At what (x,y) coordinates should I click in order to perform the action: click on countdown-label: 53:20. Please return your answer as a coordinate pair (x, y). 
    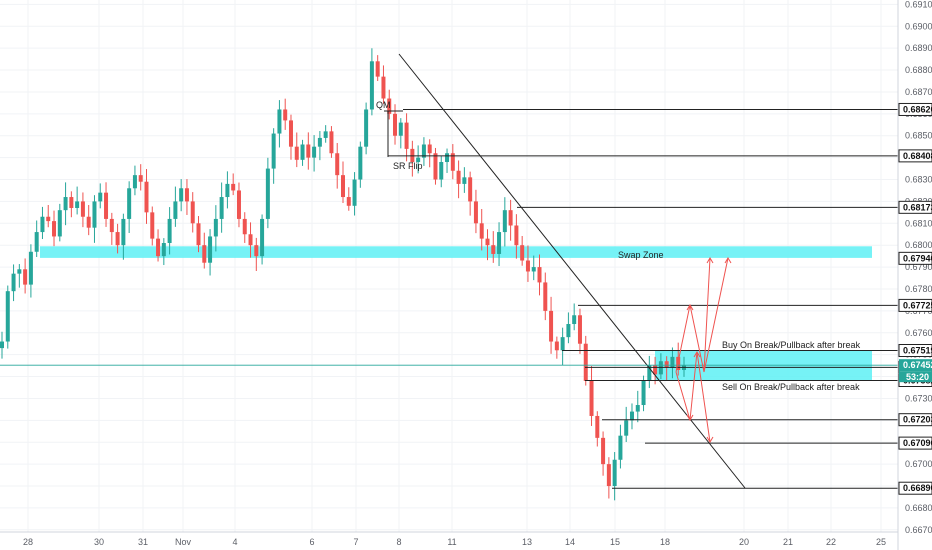
    Looking at the image, I should click on (917, 377).